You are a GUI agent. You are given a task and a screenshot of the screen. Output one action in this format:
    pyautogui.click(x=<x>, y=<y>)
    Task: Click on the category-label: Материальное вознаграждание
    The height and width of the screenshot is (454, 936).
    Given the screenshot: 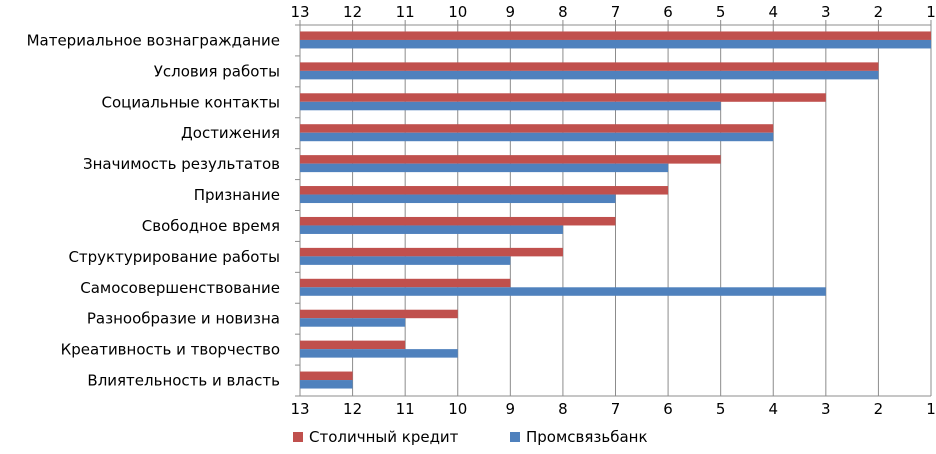 What is the action you would take?
    pyautogui.click(x=153, y=40)
    